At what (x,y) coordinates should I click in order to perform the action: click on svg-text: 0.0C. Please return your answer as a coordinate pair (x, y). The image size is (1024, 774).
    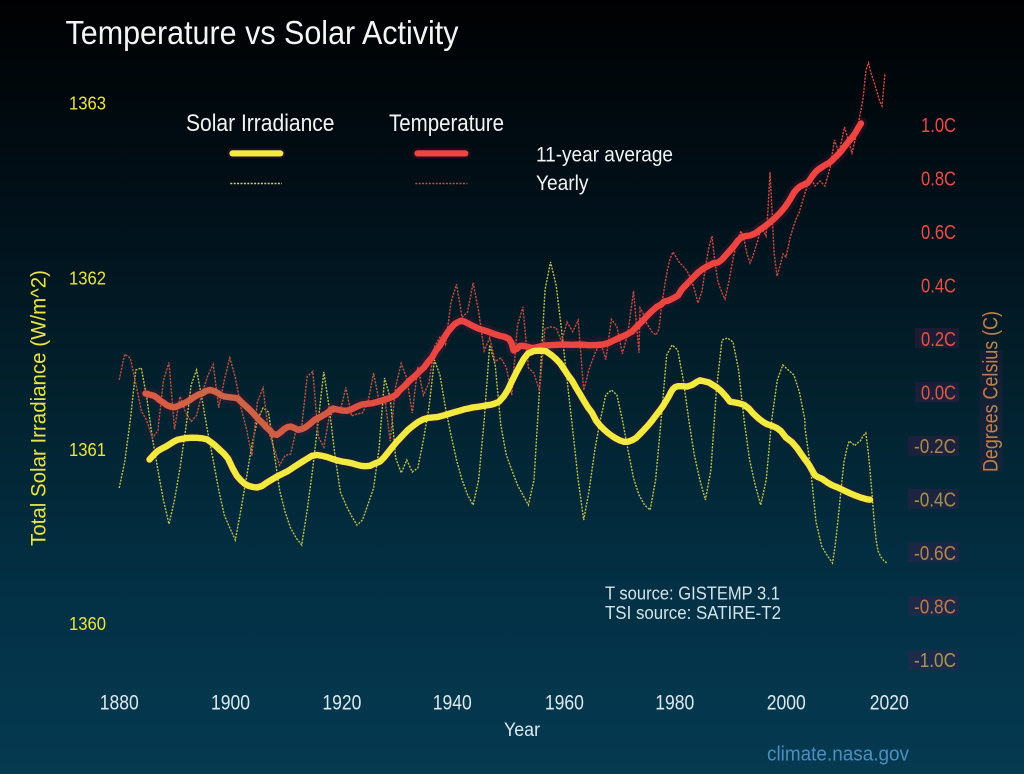
    Looking at the image, I should click on (938, 393).